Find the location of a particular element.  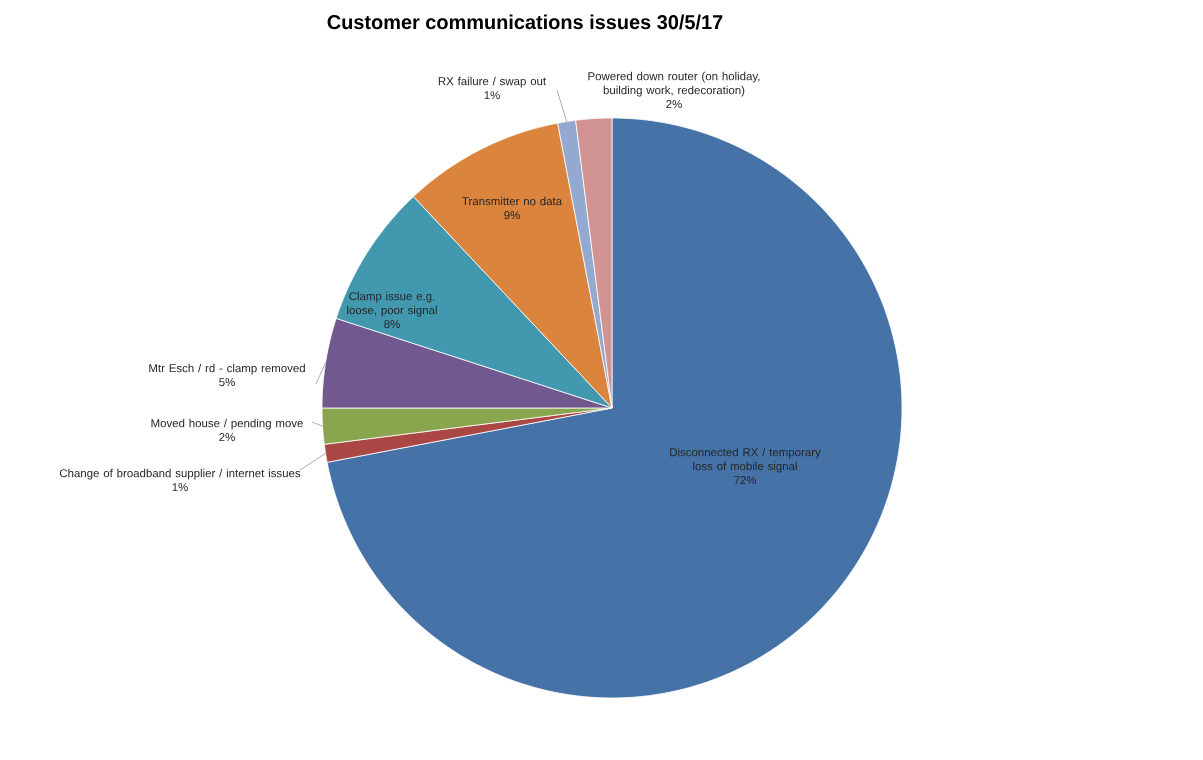

slice-label: Change of broadband supplier / internet issues is located at coordinates (180, 474).